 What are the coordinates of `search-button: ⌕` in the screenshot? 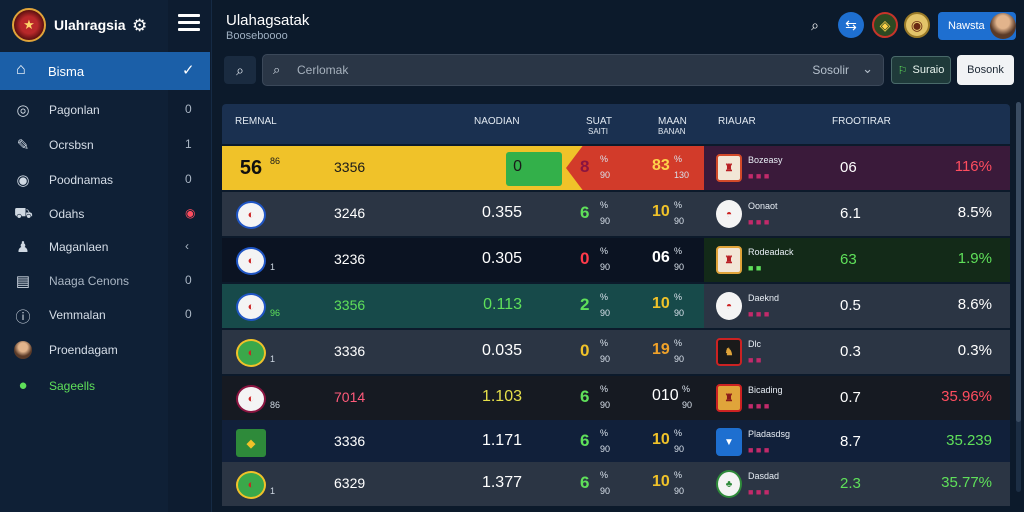 It's located at (240, 70).